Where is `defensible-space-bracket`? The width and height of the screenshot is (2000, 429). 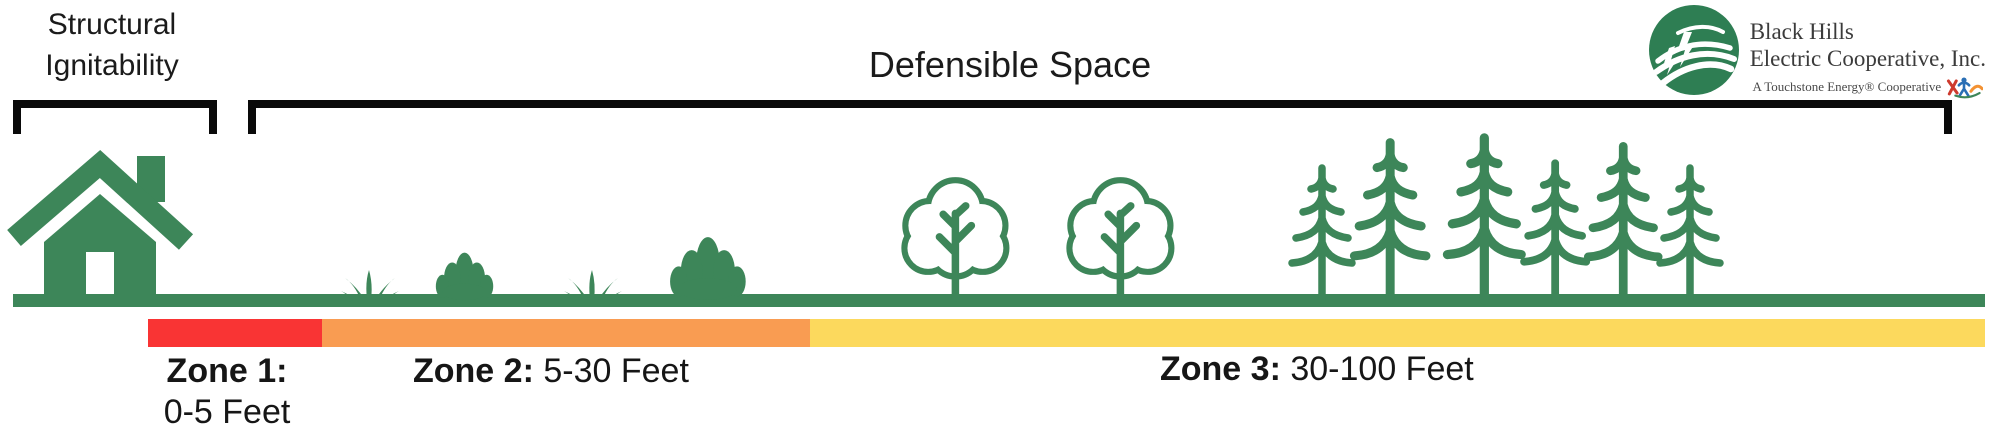
defensible-space-bracket is located at coordinates (1100, 117).